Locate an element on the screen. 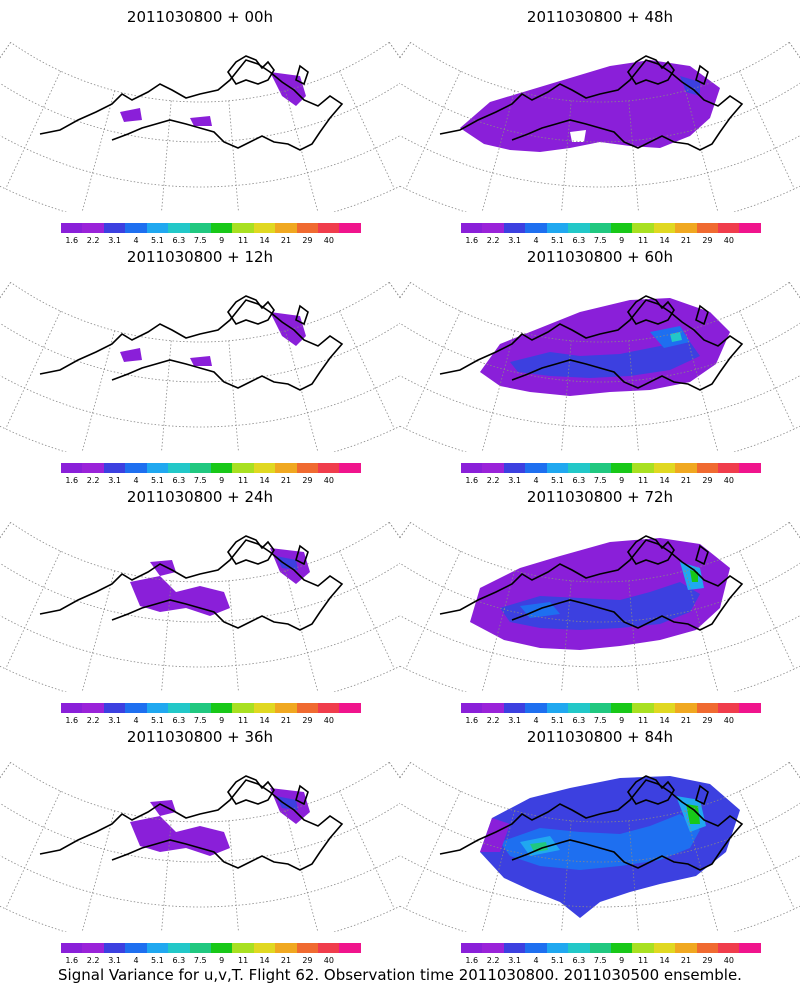  colorbar-tick-label: 1.6 is located at coordinates (72, 960).